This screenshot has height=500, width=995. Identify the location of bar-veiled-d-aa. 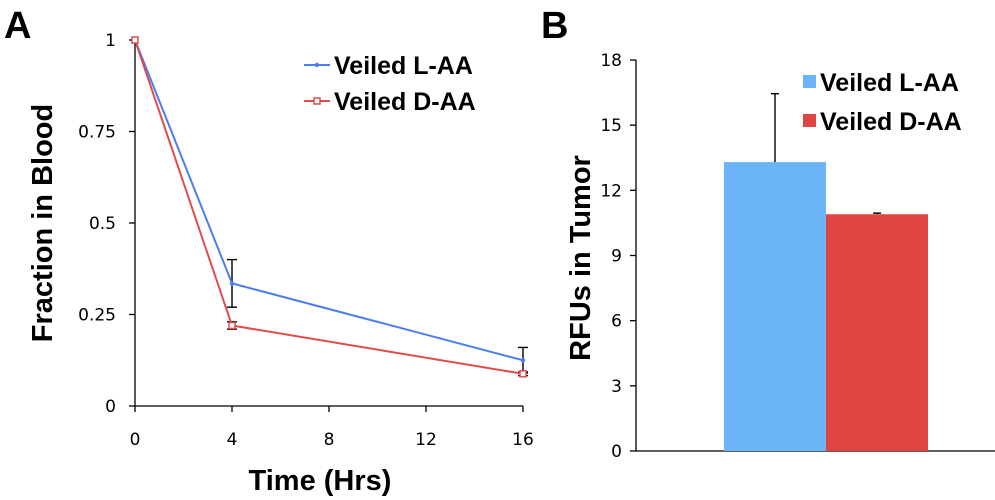
(877, 332).